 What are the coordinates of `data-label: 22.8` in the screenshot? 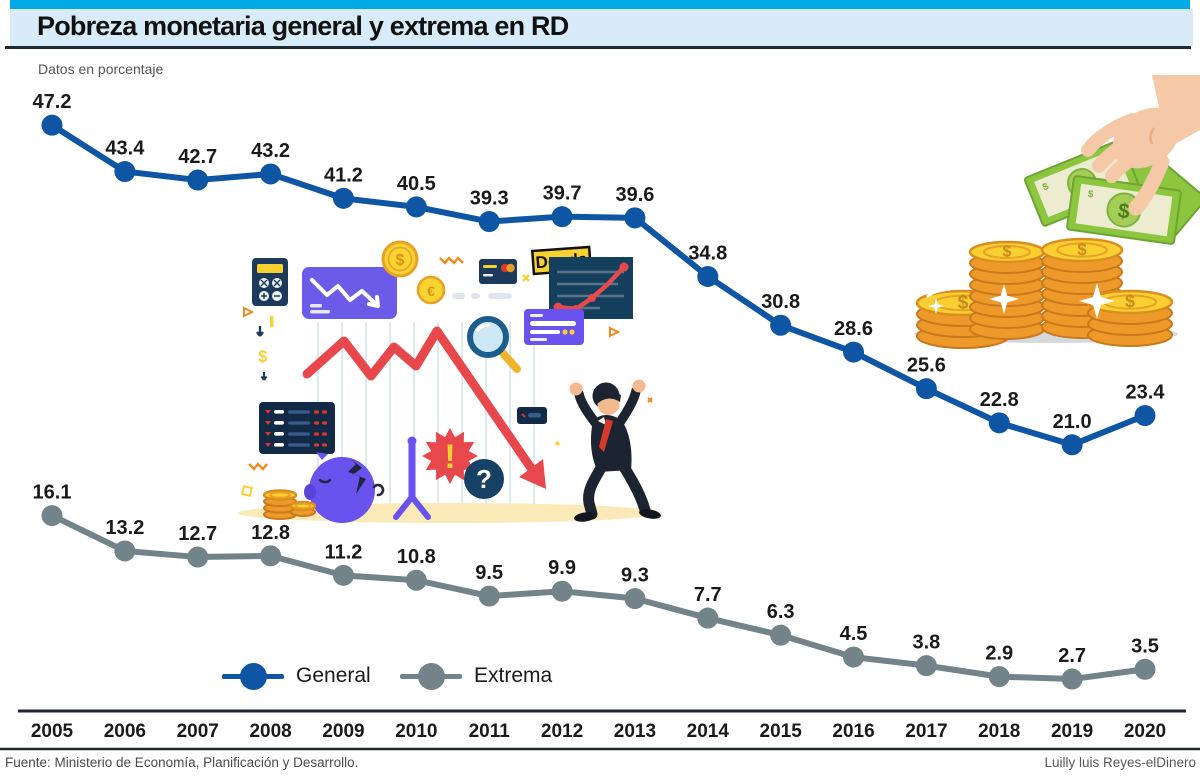 It's located at (999, 400).